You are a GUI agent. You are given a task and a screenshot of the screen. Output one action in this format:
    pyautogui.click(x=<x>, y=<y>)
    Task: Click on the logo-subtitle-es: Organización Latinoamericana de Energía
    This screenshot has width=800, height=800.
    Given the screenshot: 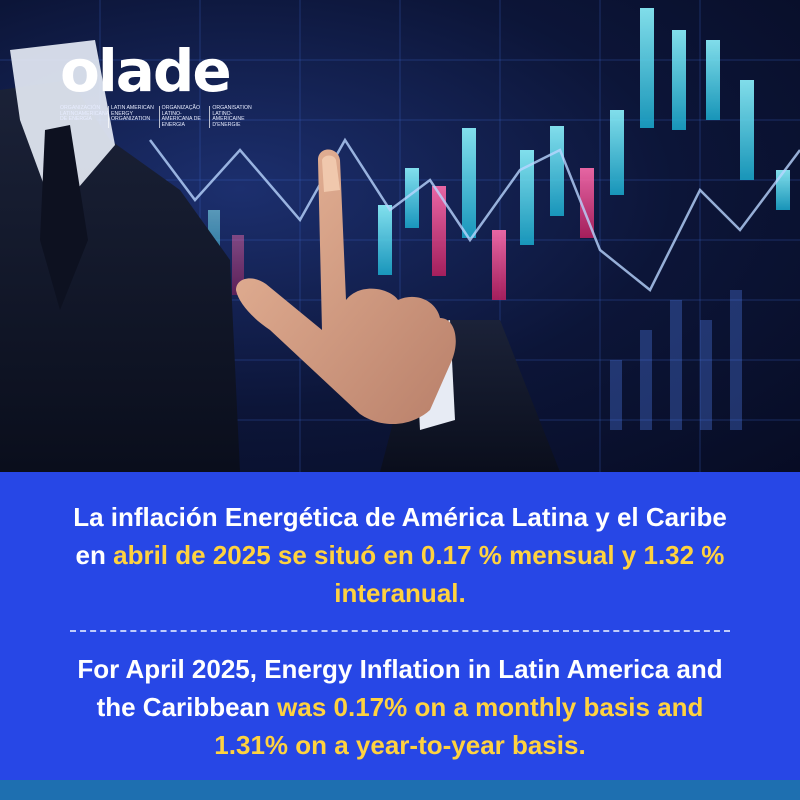 What is the action you would take?
    pyautogui.click(x=84, y=114)
    